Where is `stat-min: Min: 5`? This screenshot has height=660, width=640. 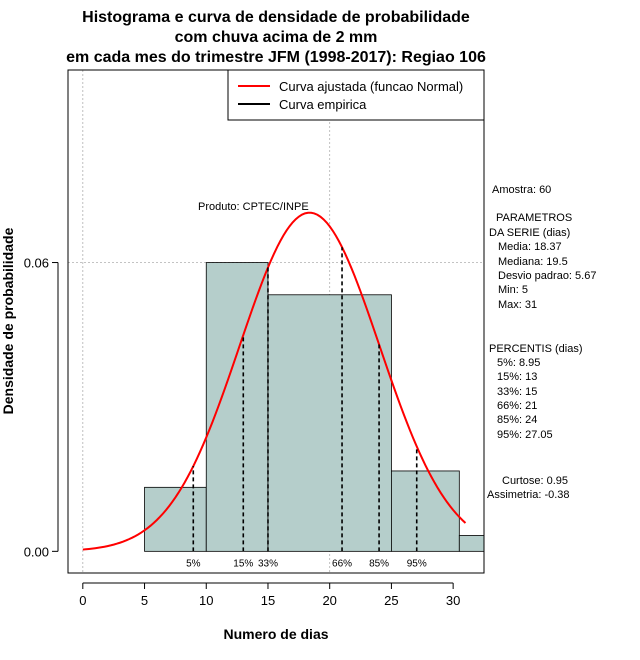
stat-min: Min: 5 is located at coordinates (513, 290).